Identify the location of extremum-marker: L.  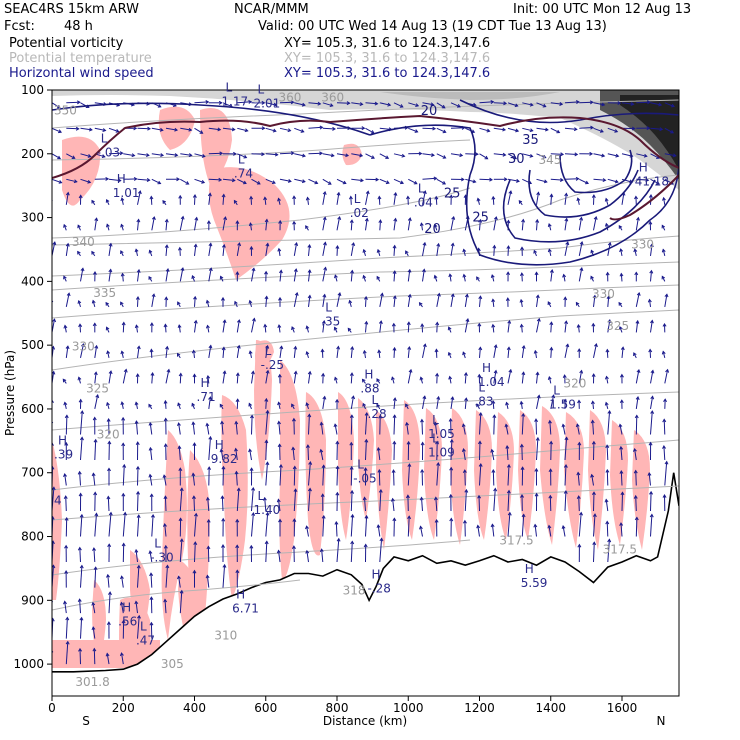
(360, 465).